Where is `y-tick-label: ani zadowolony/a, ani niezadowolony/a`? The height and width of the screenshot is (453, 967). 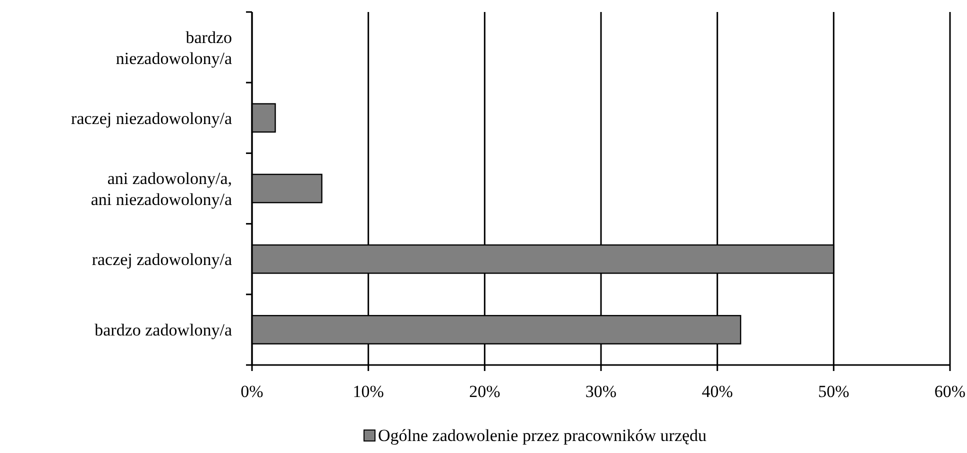 y-tick-label: ani zadowolony/a, ani niezadowolony/a is located at coordinates (161, 189).